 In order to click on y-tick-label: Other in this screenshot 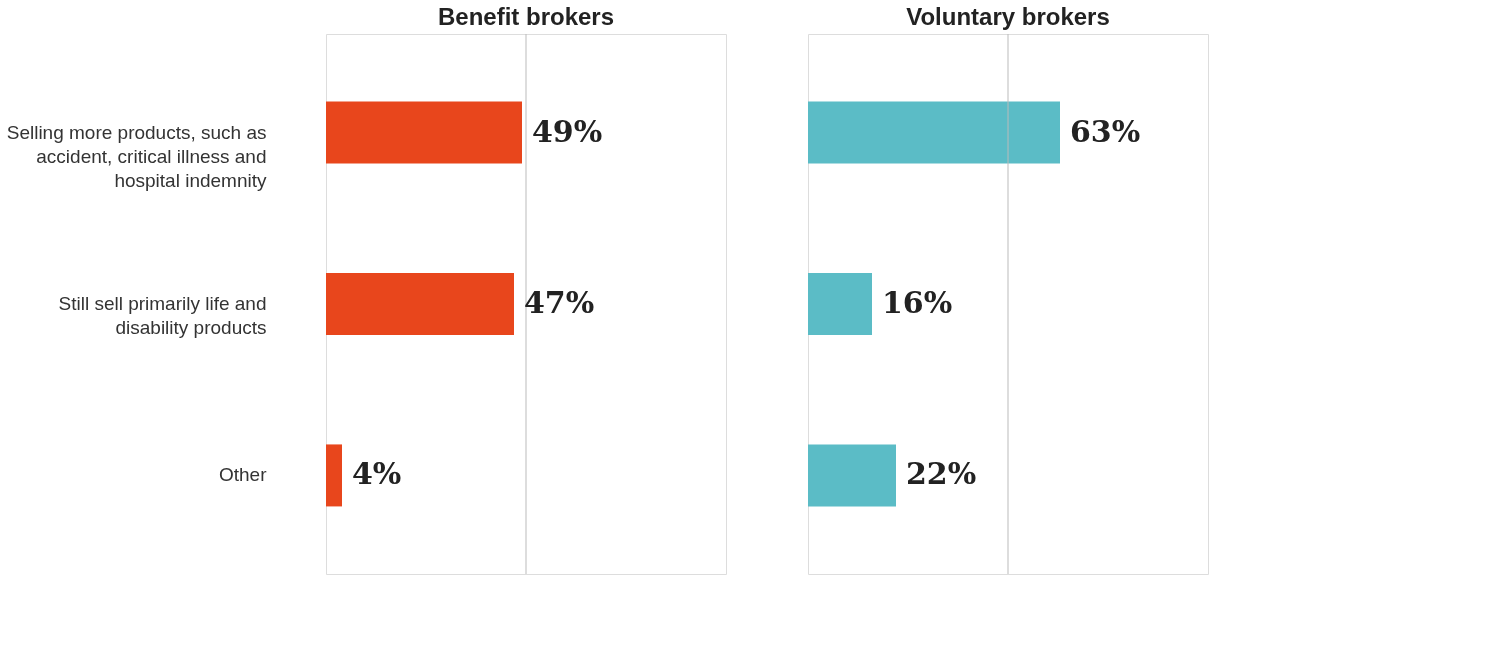, I will do `click(243, 475)`.